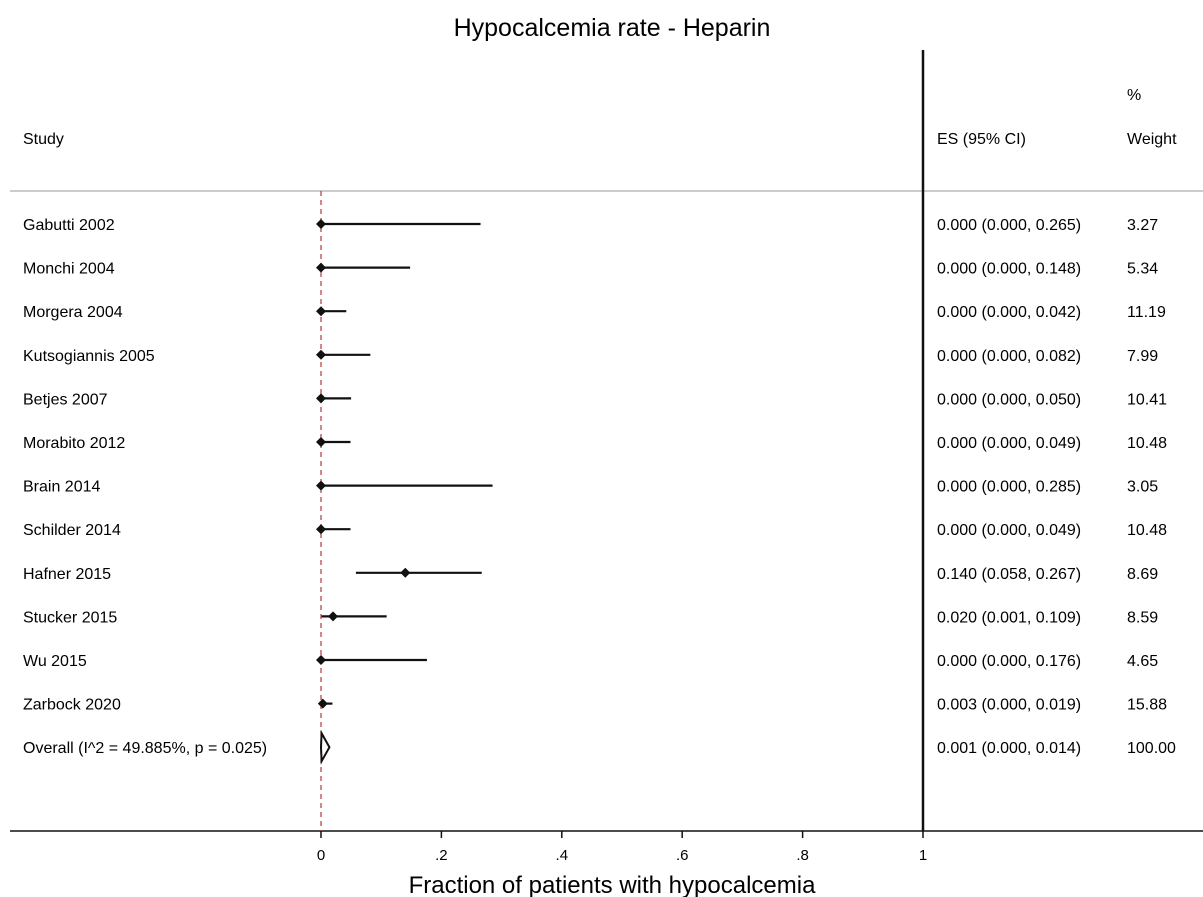  Describe the element at coordinates (590, 487) in the screenshot. I see `study-row: Brain 2014 0.000 (0.000, 0.285) 3.05` at that location.